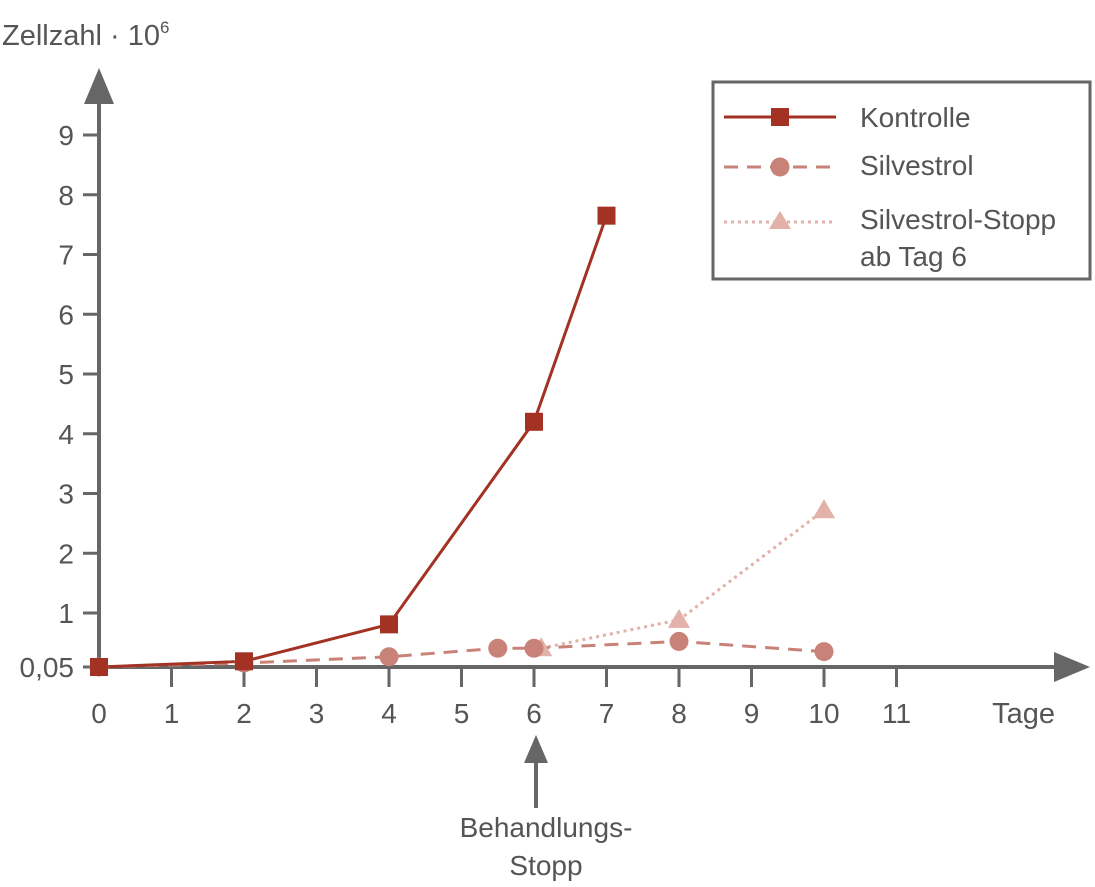 This screenshot has width=1095, height=887. What do you see at coordinates (1023, 714) in the screenshot?
I see `x-axis-title: Tage` at bounding box center [1023, 714].